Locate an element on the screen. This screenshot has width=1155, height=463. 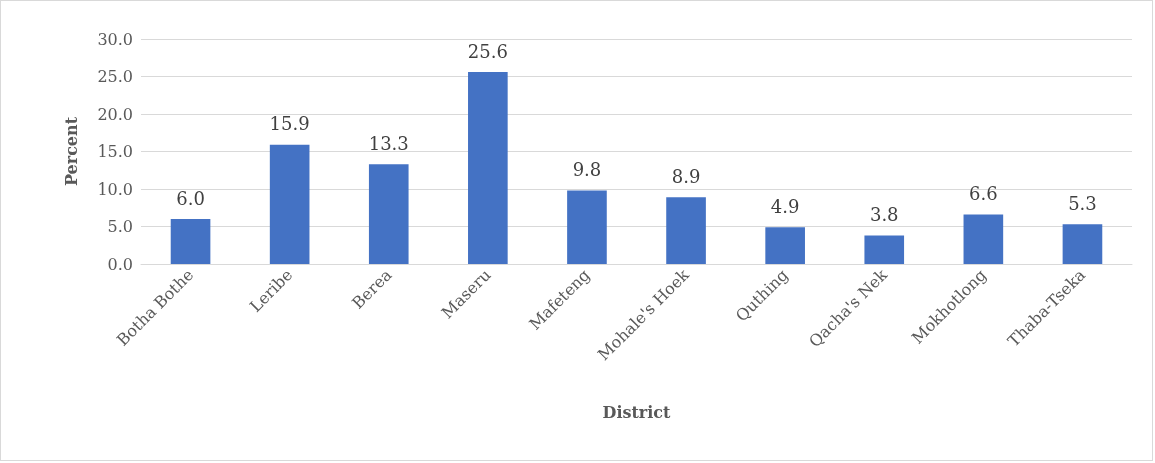
data-label: 15.9 is located at coordinates (289, 124).